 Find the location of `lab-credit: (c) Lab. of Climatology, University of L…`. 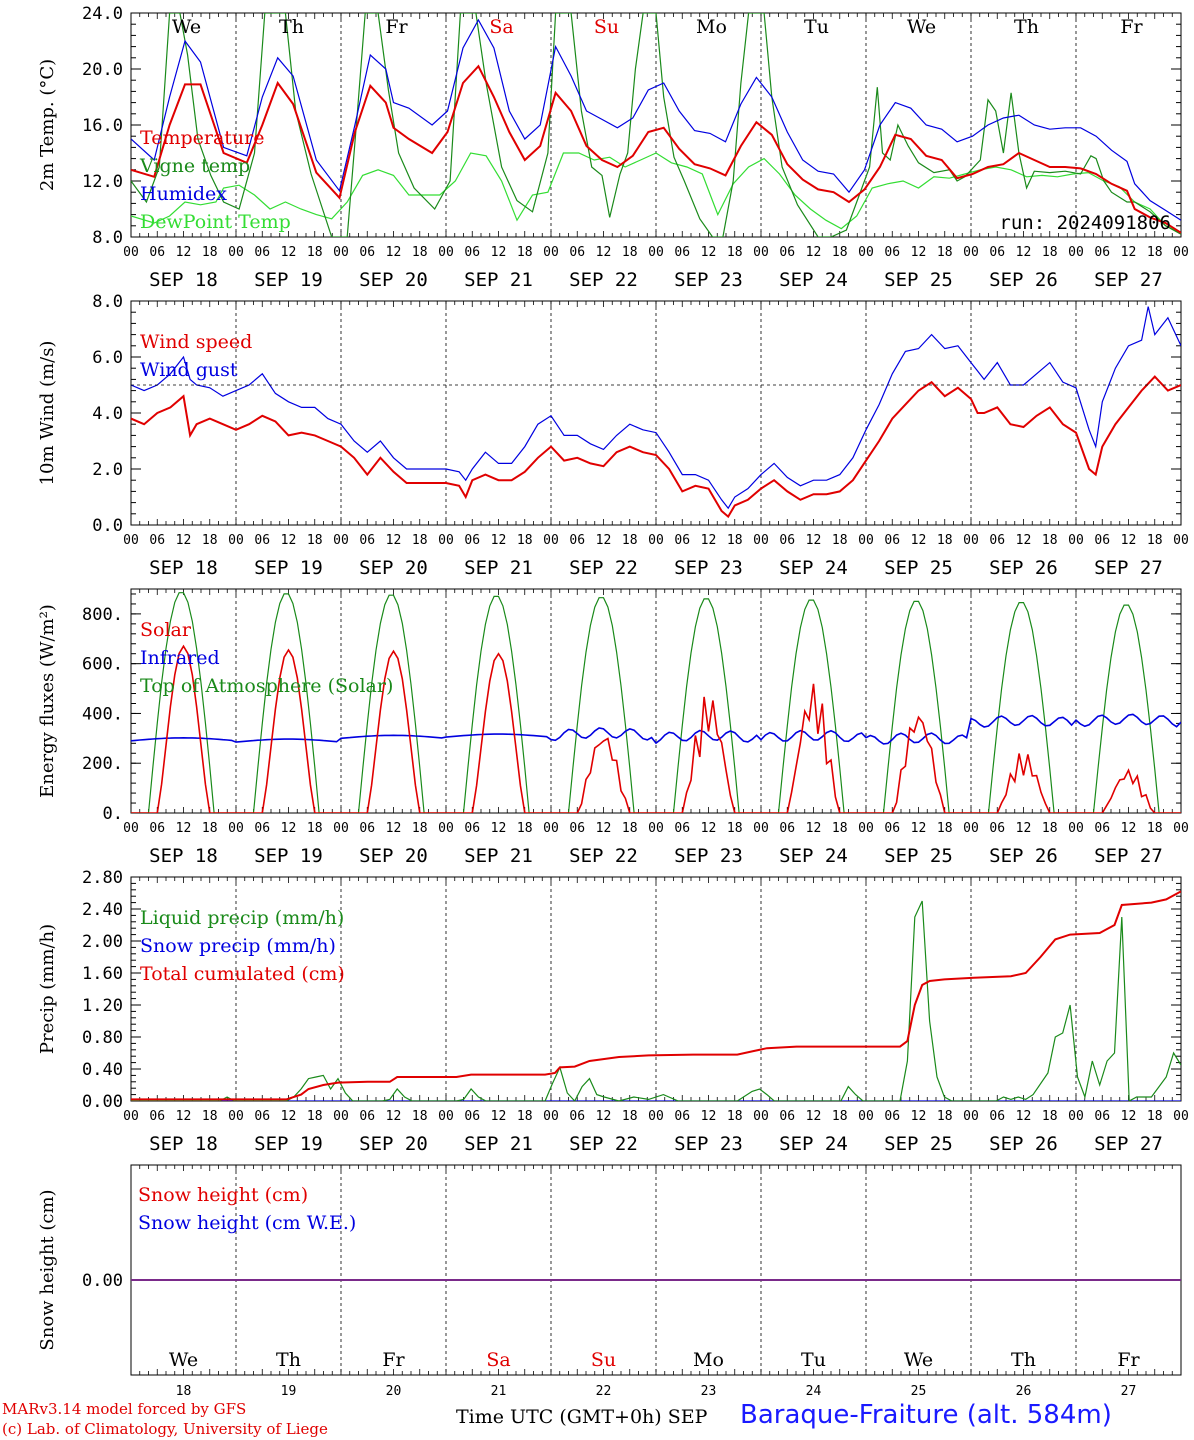

lab-credit: (c) Lab. of Climatology, University of L… is located at coordinates (165, 1429).